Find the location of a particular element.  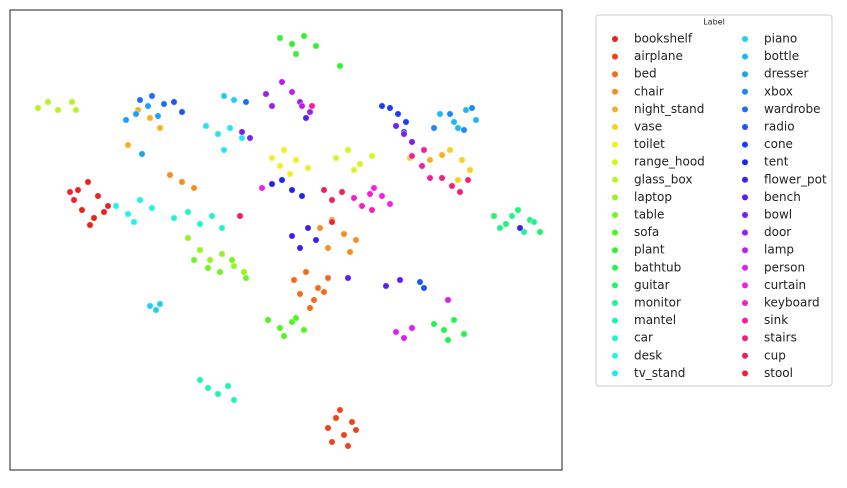

legend-label: table is located at coordinates (649, 215).